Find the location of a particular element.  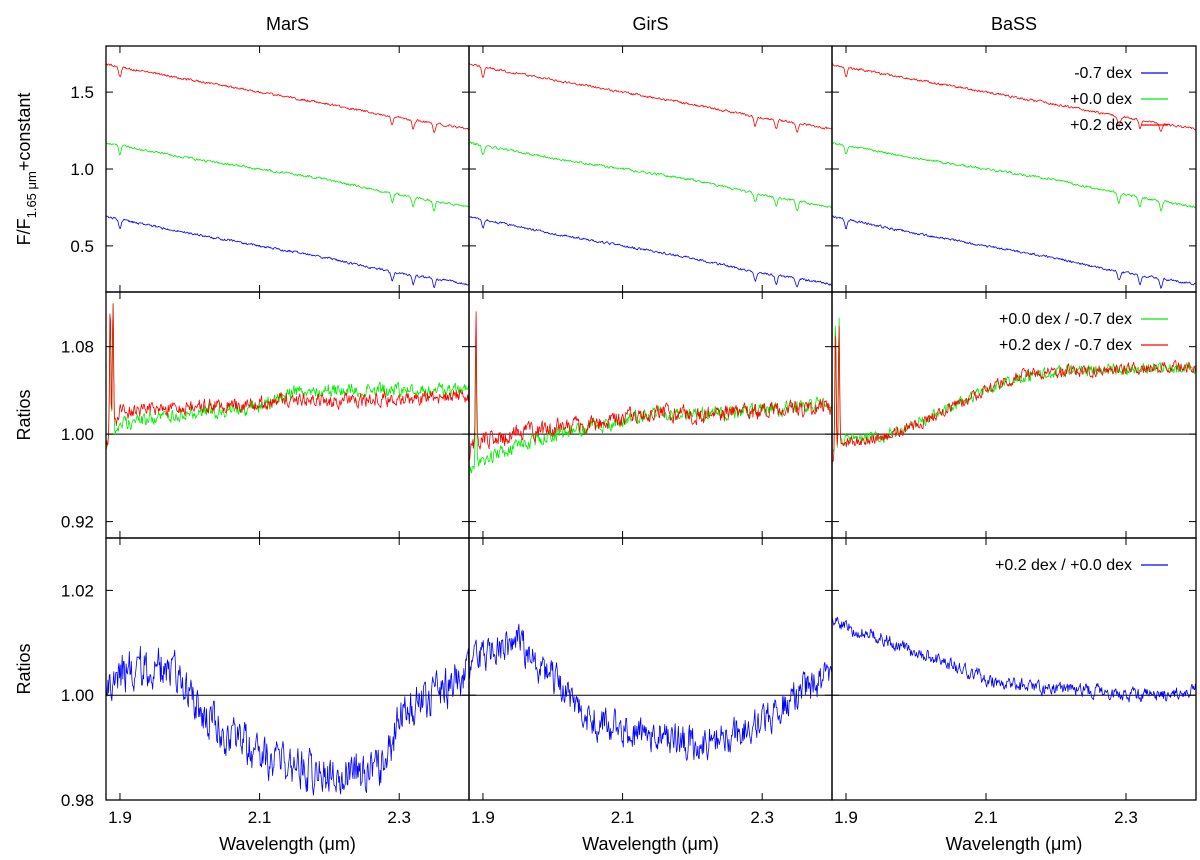

panel-spectra-mars: 0.5 1.0 1.5 is located at coordinates (270, 169).